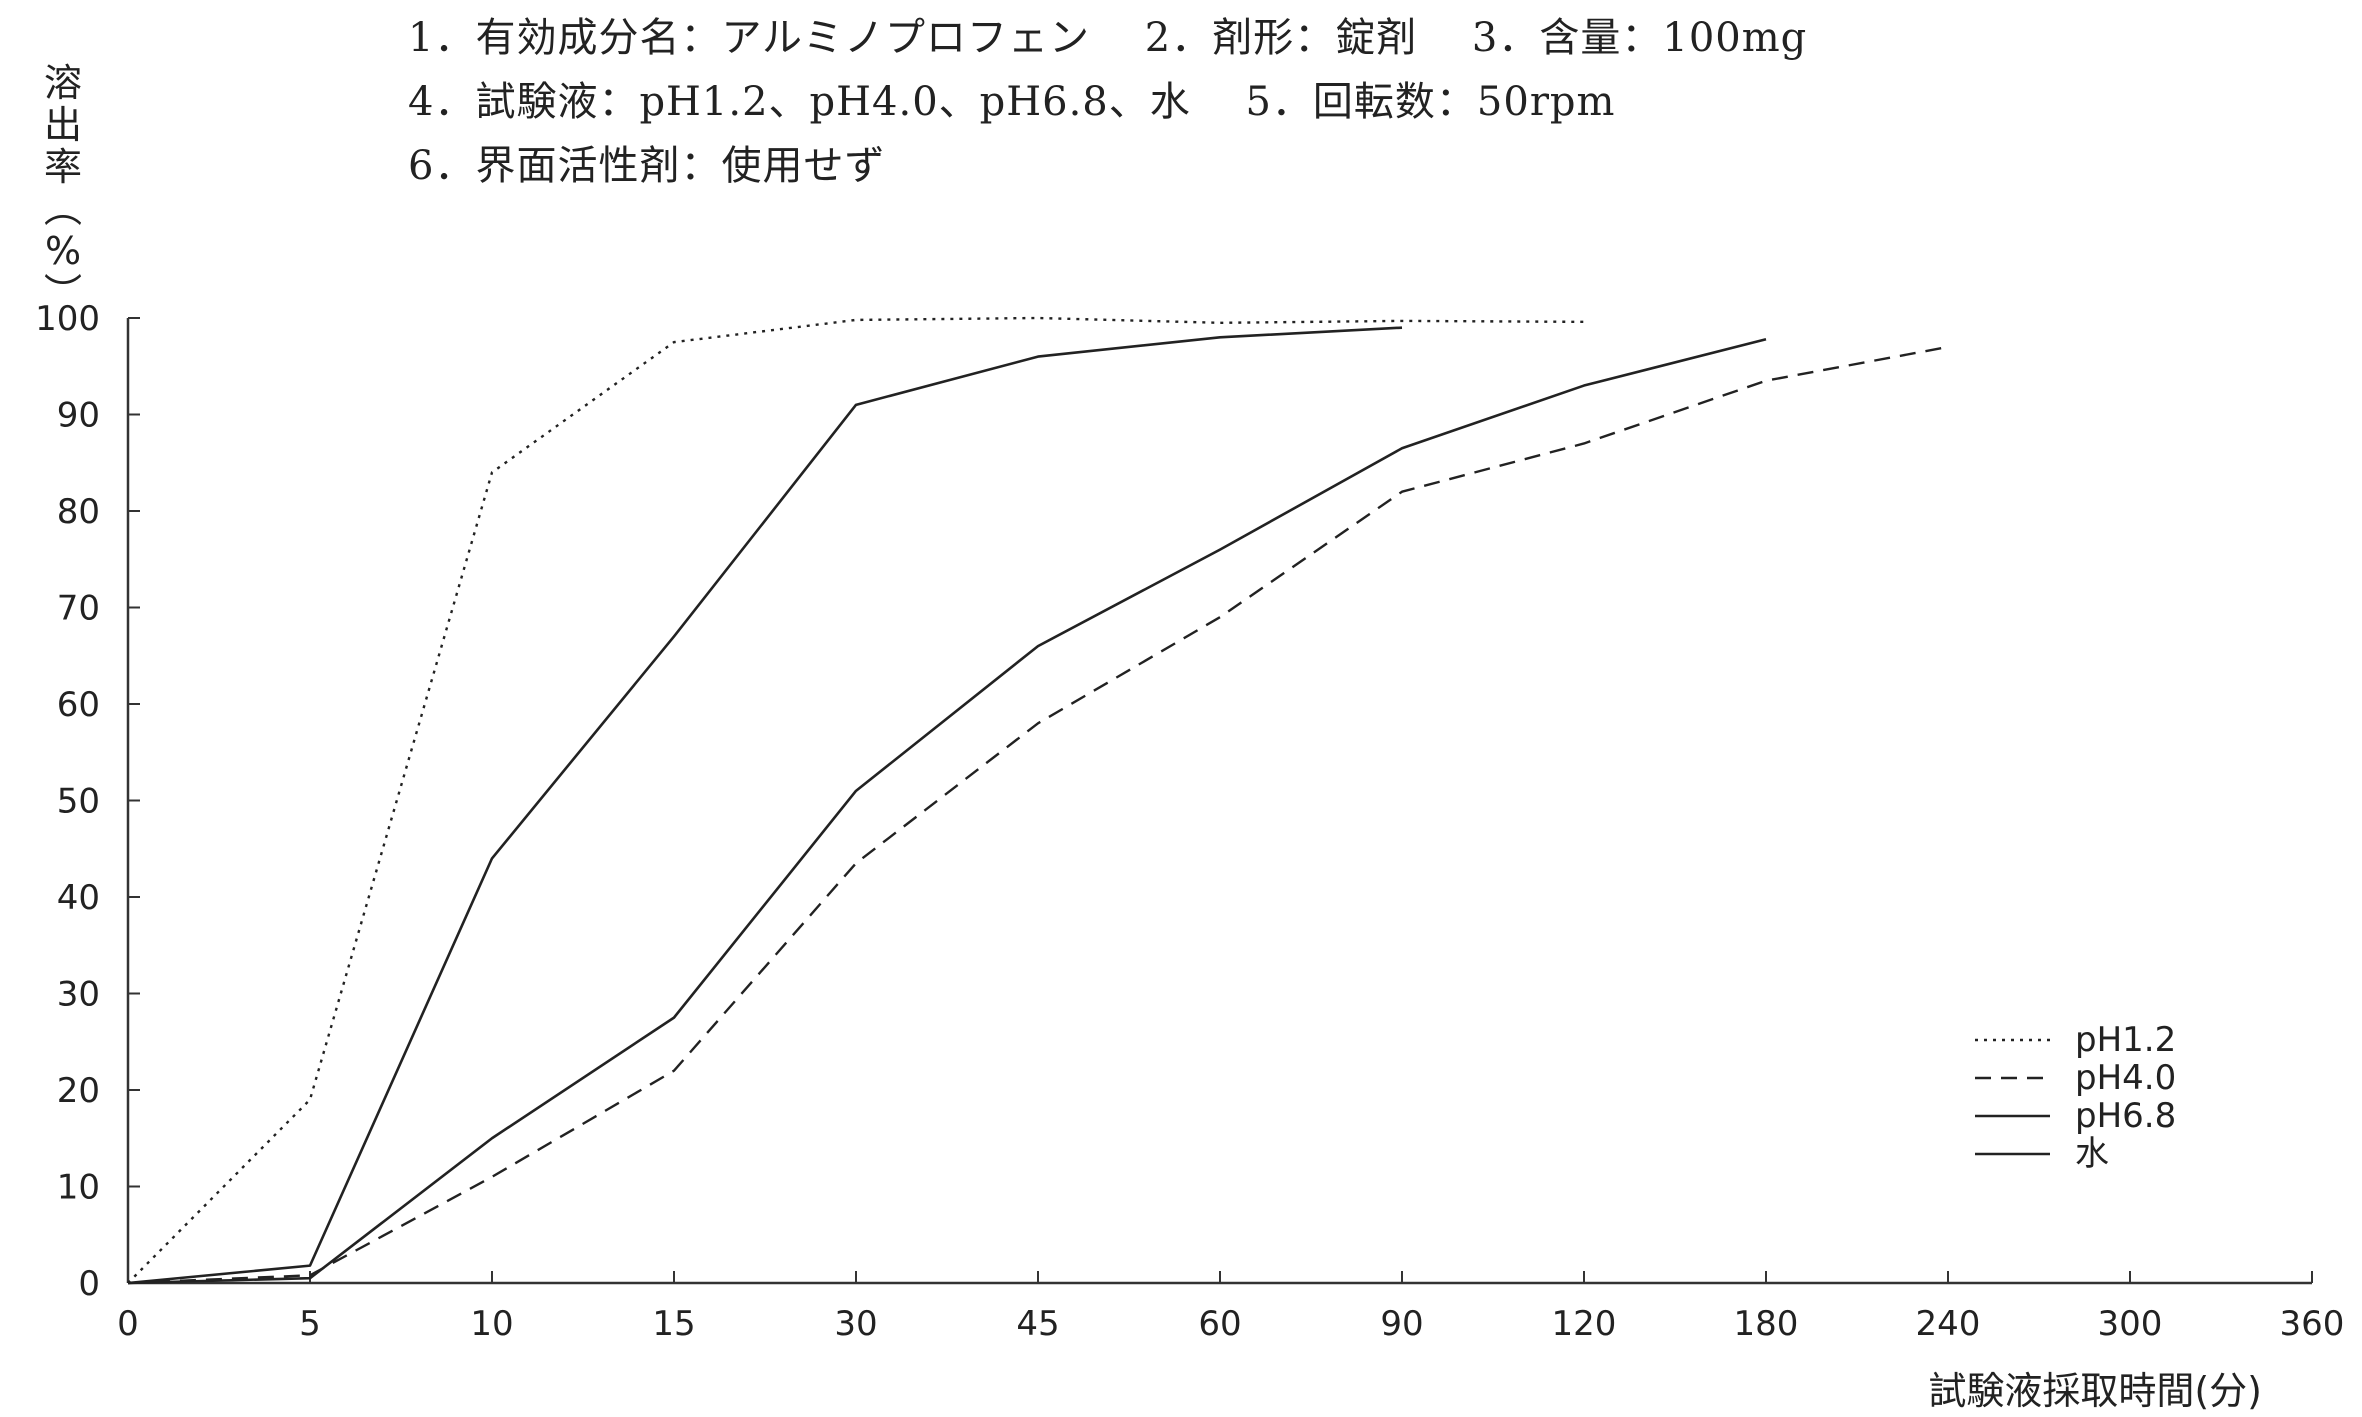 The width and height of the screenshot is (2362, 1417). What do you see at coordinates (310, 1324) in the screenshot?
I see `x-tick-label: 5` at bounding box center [310, 1324].